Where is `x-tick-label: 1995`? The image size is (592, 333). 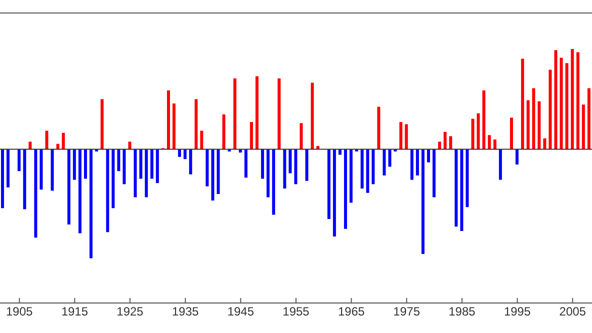 x-tick-label: 1995 is located at coordinates (517, 311).